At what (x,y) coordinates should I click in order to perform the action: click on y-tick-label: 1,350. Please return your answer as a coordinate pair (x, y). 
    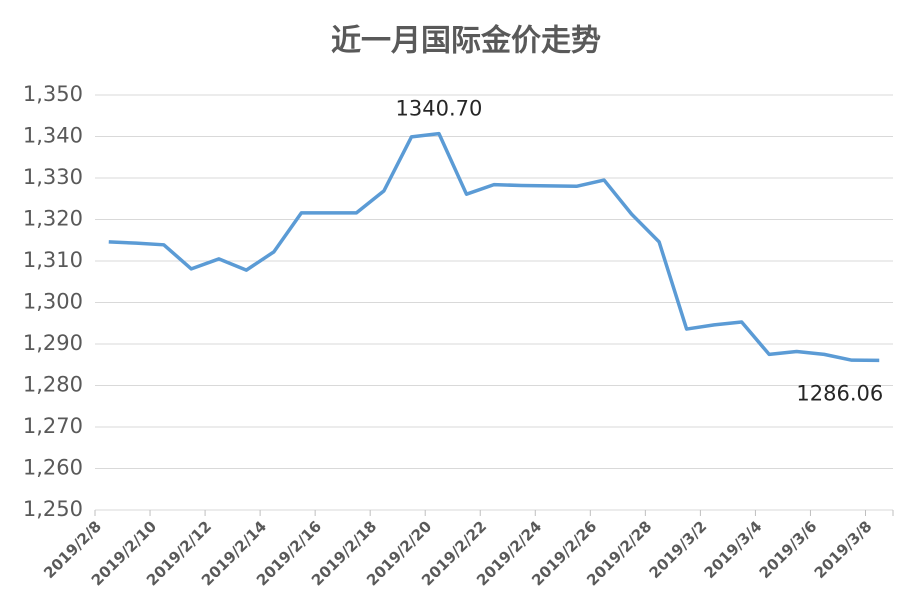
    Looking at the image, I should click on (53, 94).